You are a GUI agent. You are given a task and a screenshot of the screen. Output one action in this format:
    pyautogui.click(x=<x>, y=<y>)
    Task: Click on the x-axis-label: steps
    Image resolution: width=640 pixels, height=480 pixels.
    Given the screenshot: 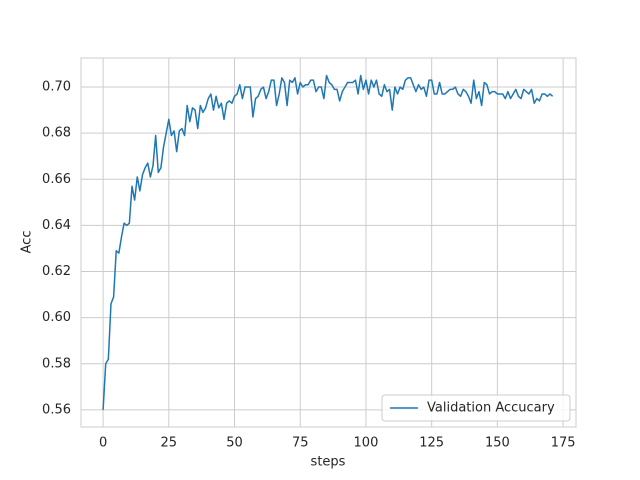 What is the action you would take?
    pyautogui.click(x=328, y=462)
    